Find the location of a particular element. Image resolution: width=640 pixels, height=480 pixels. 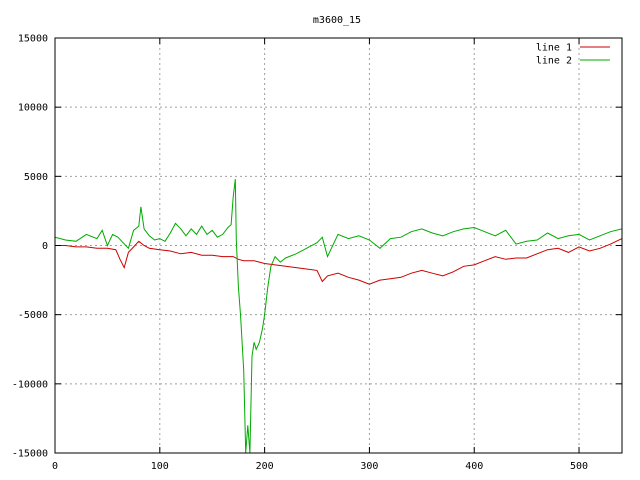

x-tick-label: 300 is located at coordinates (369, 466).